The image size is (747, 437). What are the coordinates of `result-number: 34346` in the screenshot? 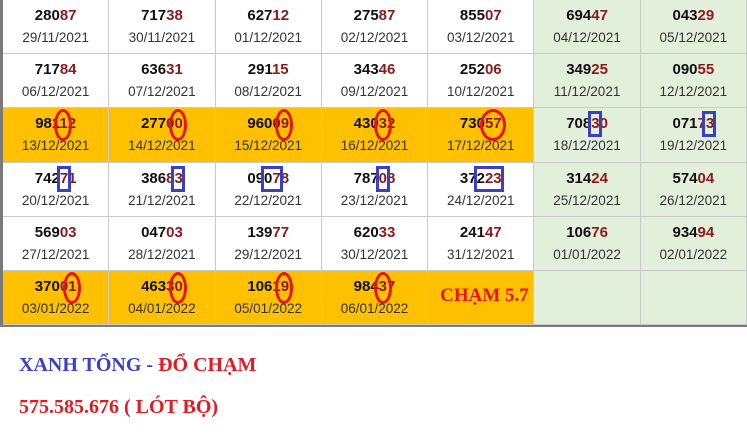 It's located at (374, 69).